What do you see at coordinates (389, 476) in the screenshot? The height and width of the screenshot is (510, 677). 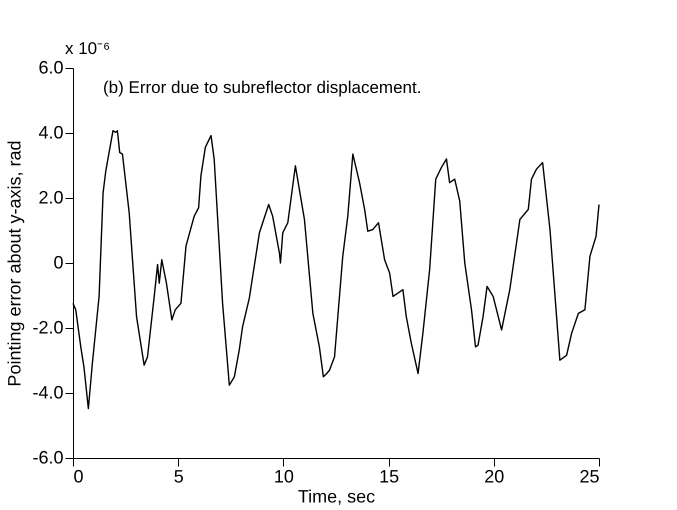 I see `x-tick-label: 15` at bounding box center [389, 476].